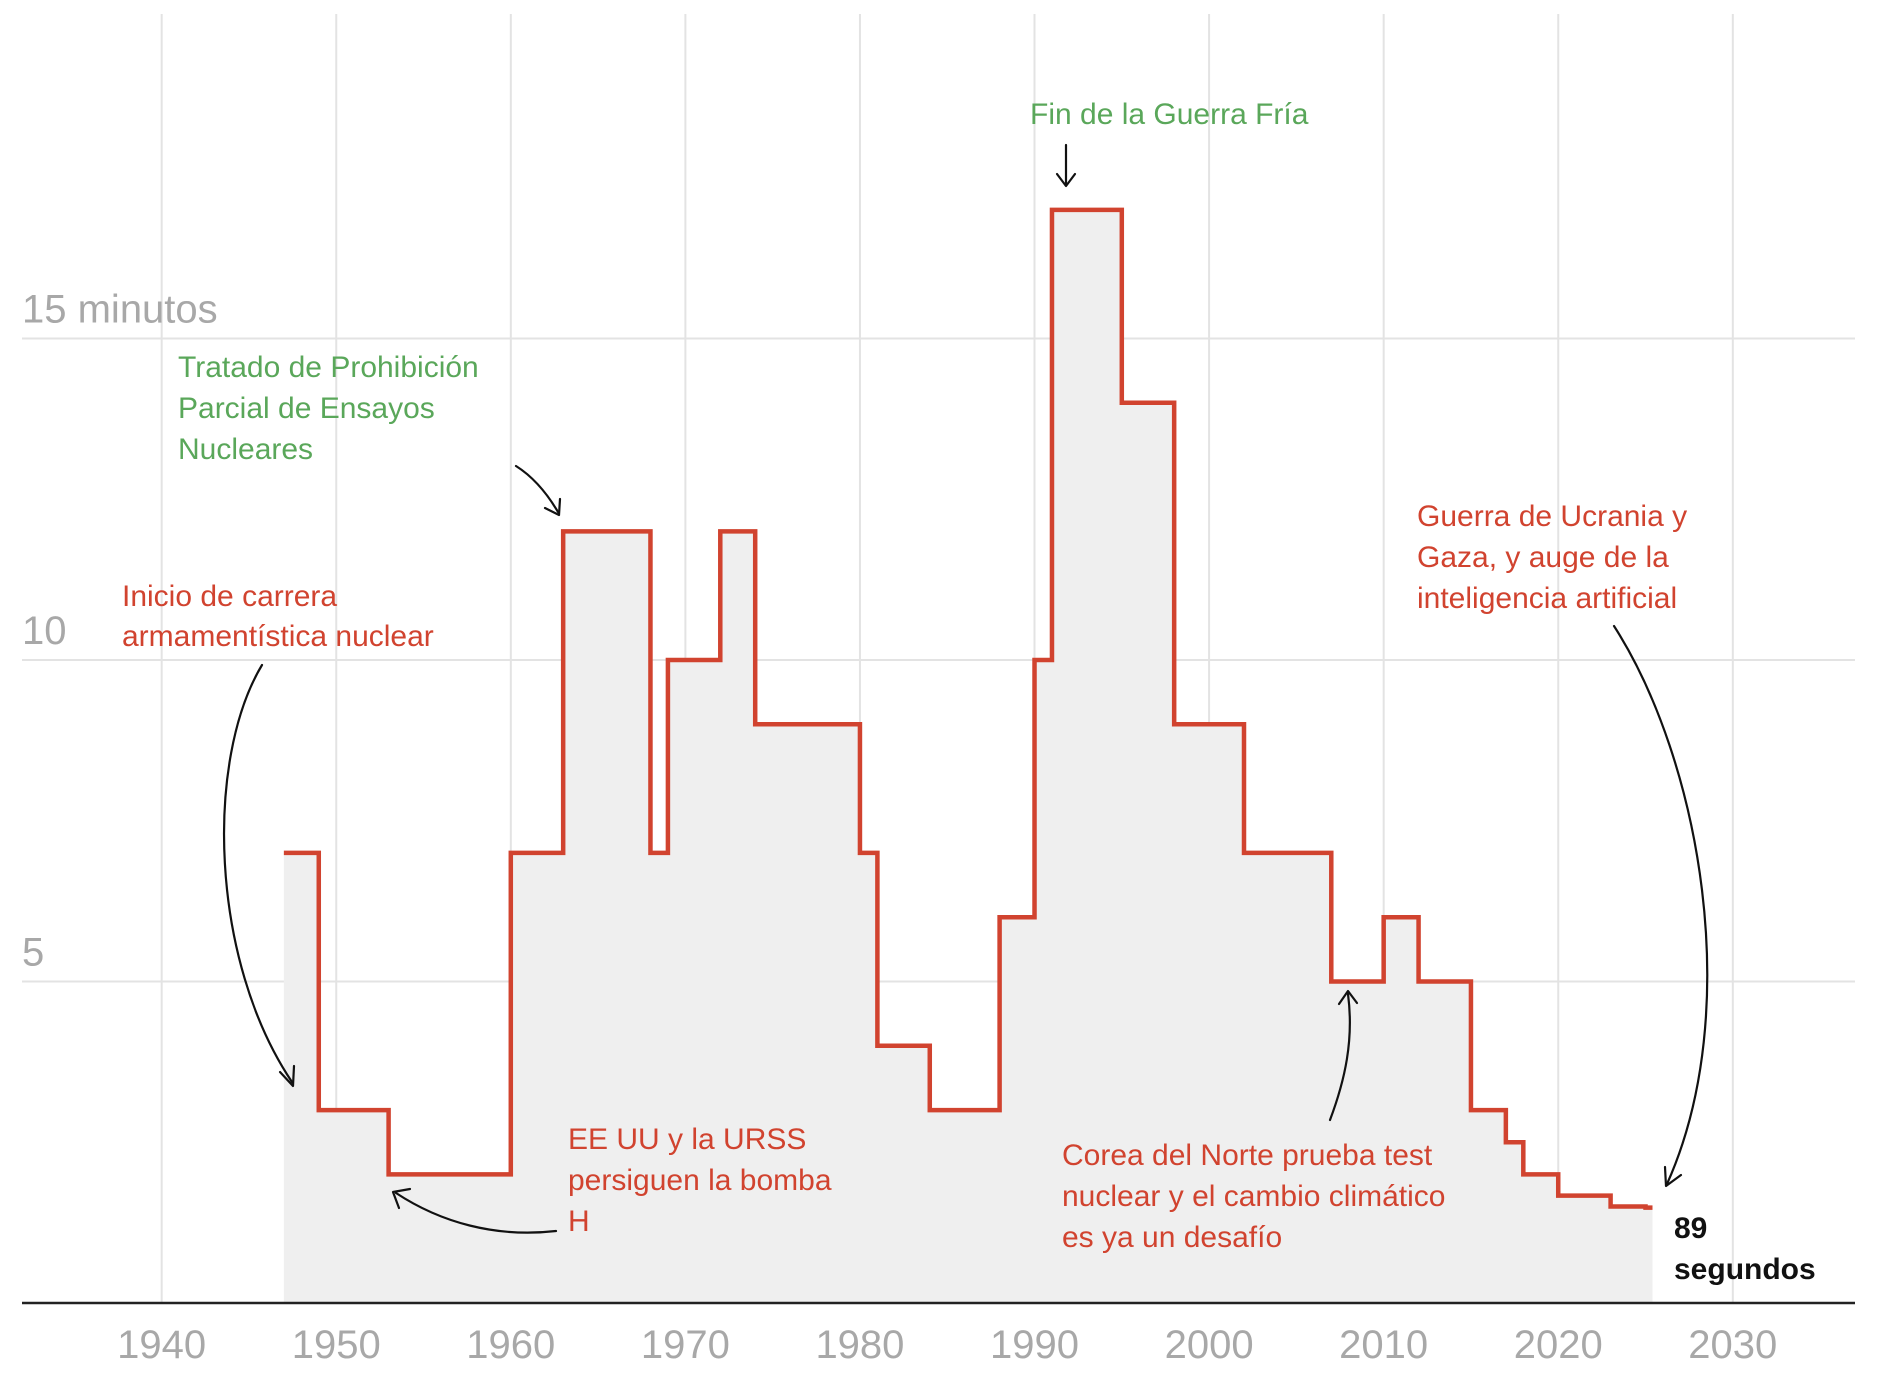 The height and width of the screenshot is (1382, 1878). Describe the element at coordinates (1690, 1228) in the screenshot. I see `final-value-number: 89` at that location.